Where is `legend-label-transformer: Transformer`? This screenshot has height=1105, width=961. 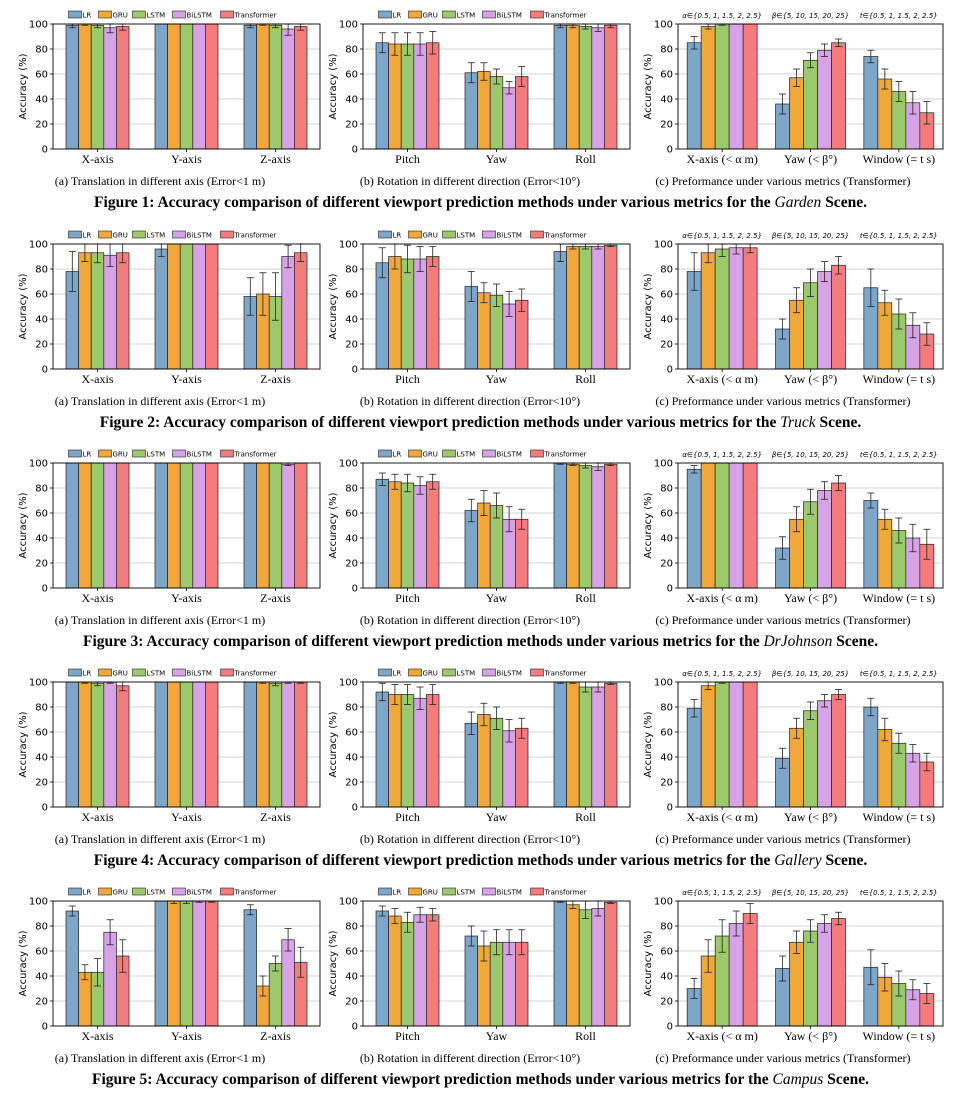 legend-label-transformer: Transformer is located at coordinates (565, 893).